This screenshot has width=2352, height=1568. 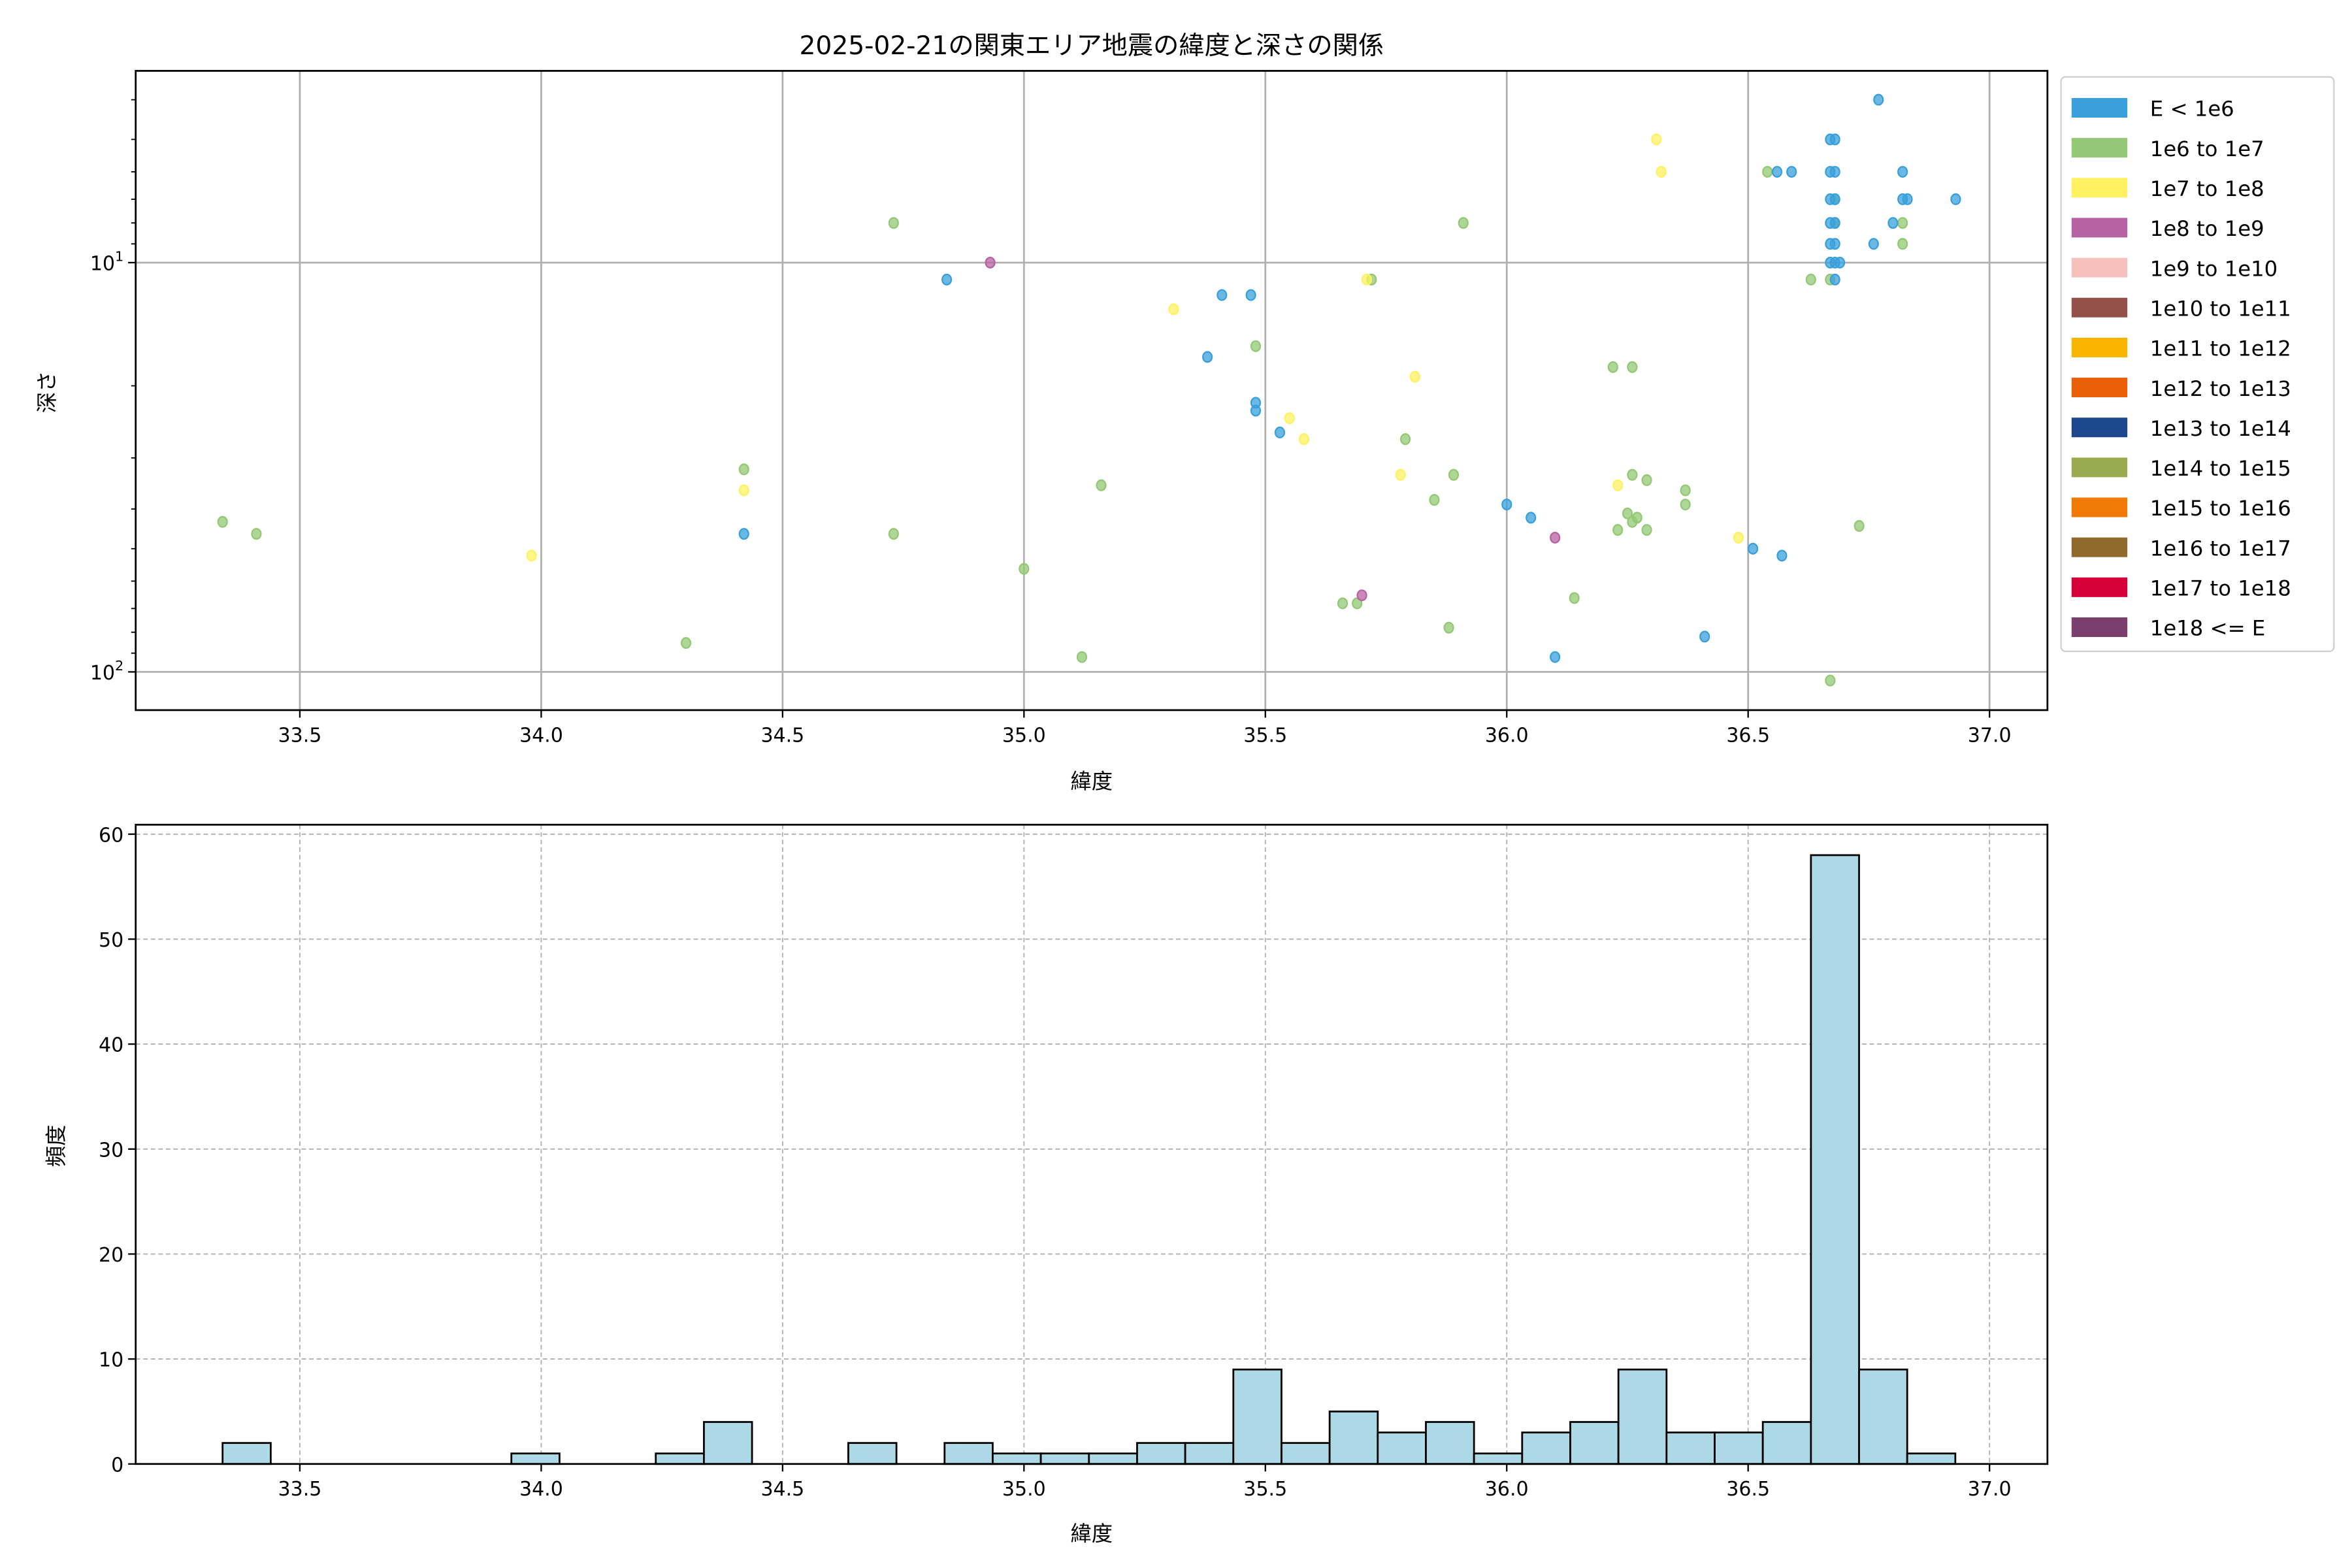 What do you see at coordinates (2207, 228) in the screenshot?
I see `legend-label: 1e8 to 1e9` at bounding box center [2207, 228].